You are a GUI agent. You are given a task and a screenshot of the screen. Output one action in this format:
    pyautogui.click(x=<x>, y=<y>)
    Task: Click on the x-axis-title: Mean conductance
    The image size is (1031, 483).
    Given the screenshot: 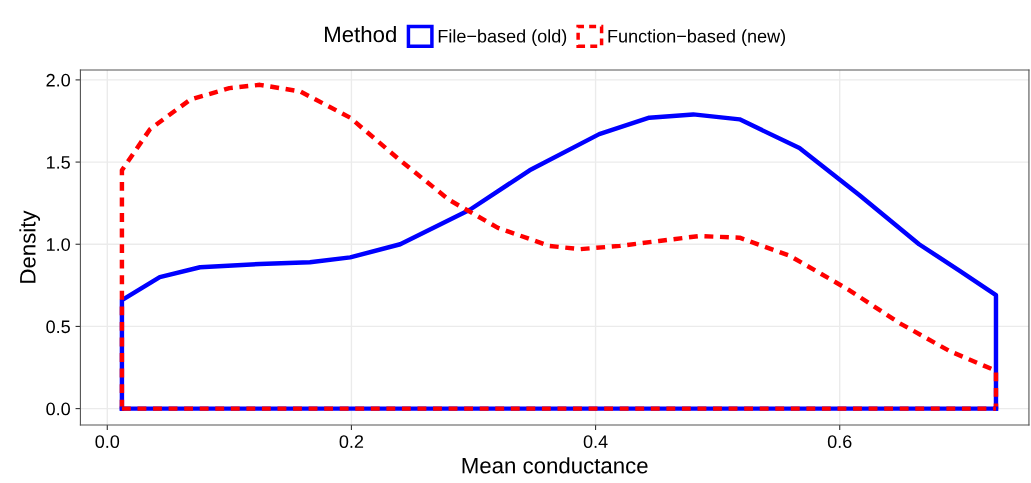 What is the action you would take?
    pyautogui.click(x=555, y=465)
    